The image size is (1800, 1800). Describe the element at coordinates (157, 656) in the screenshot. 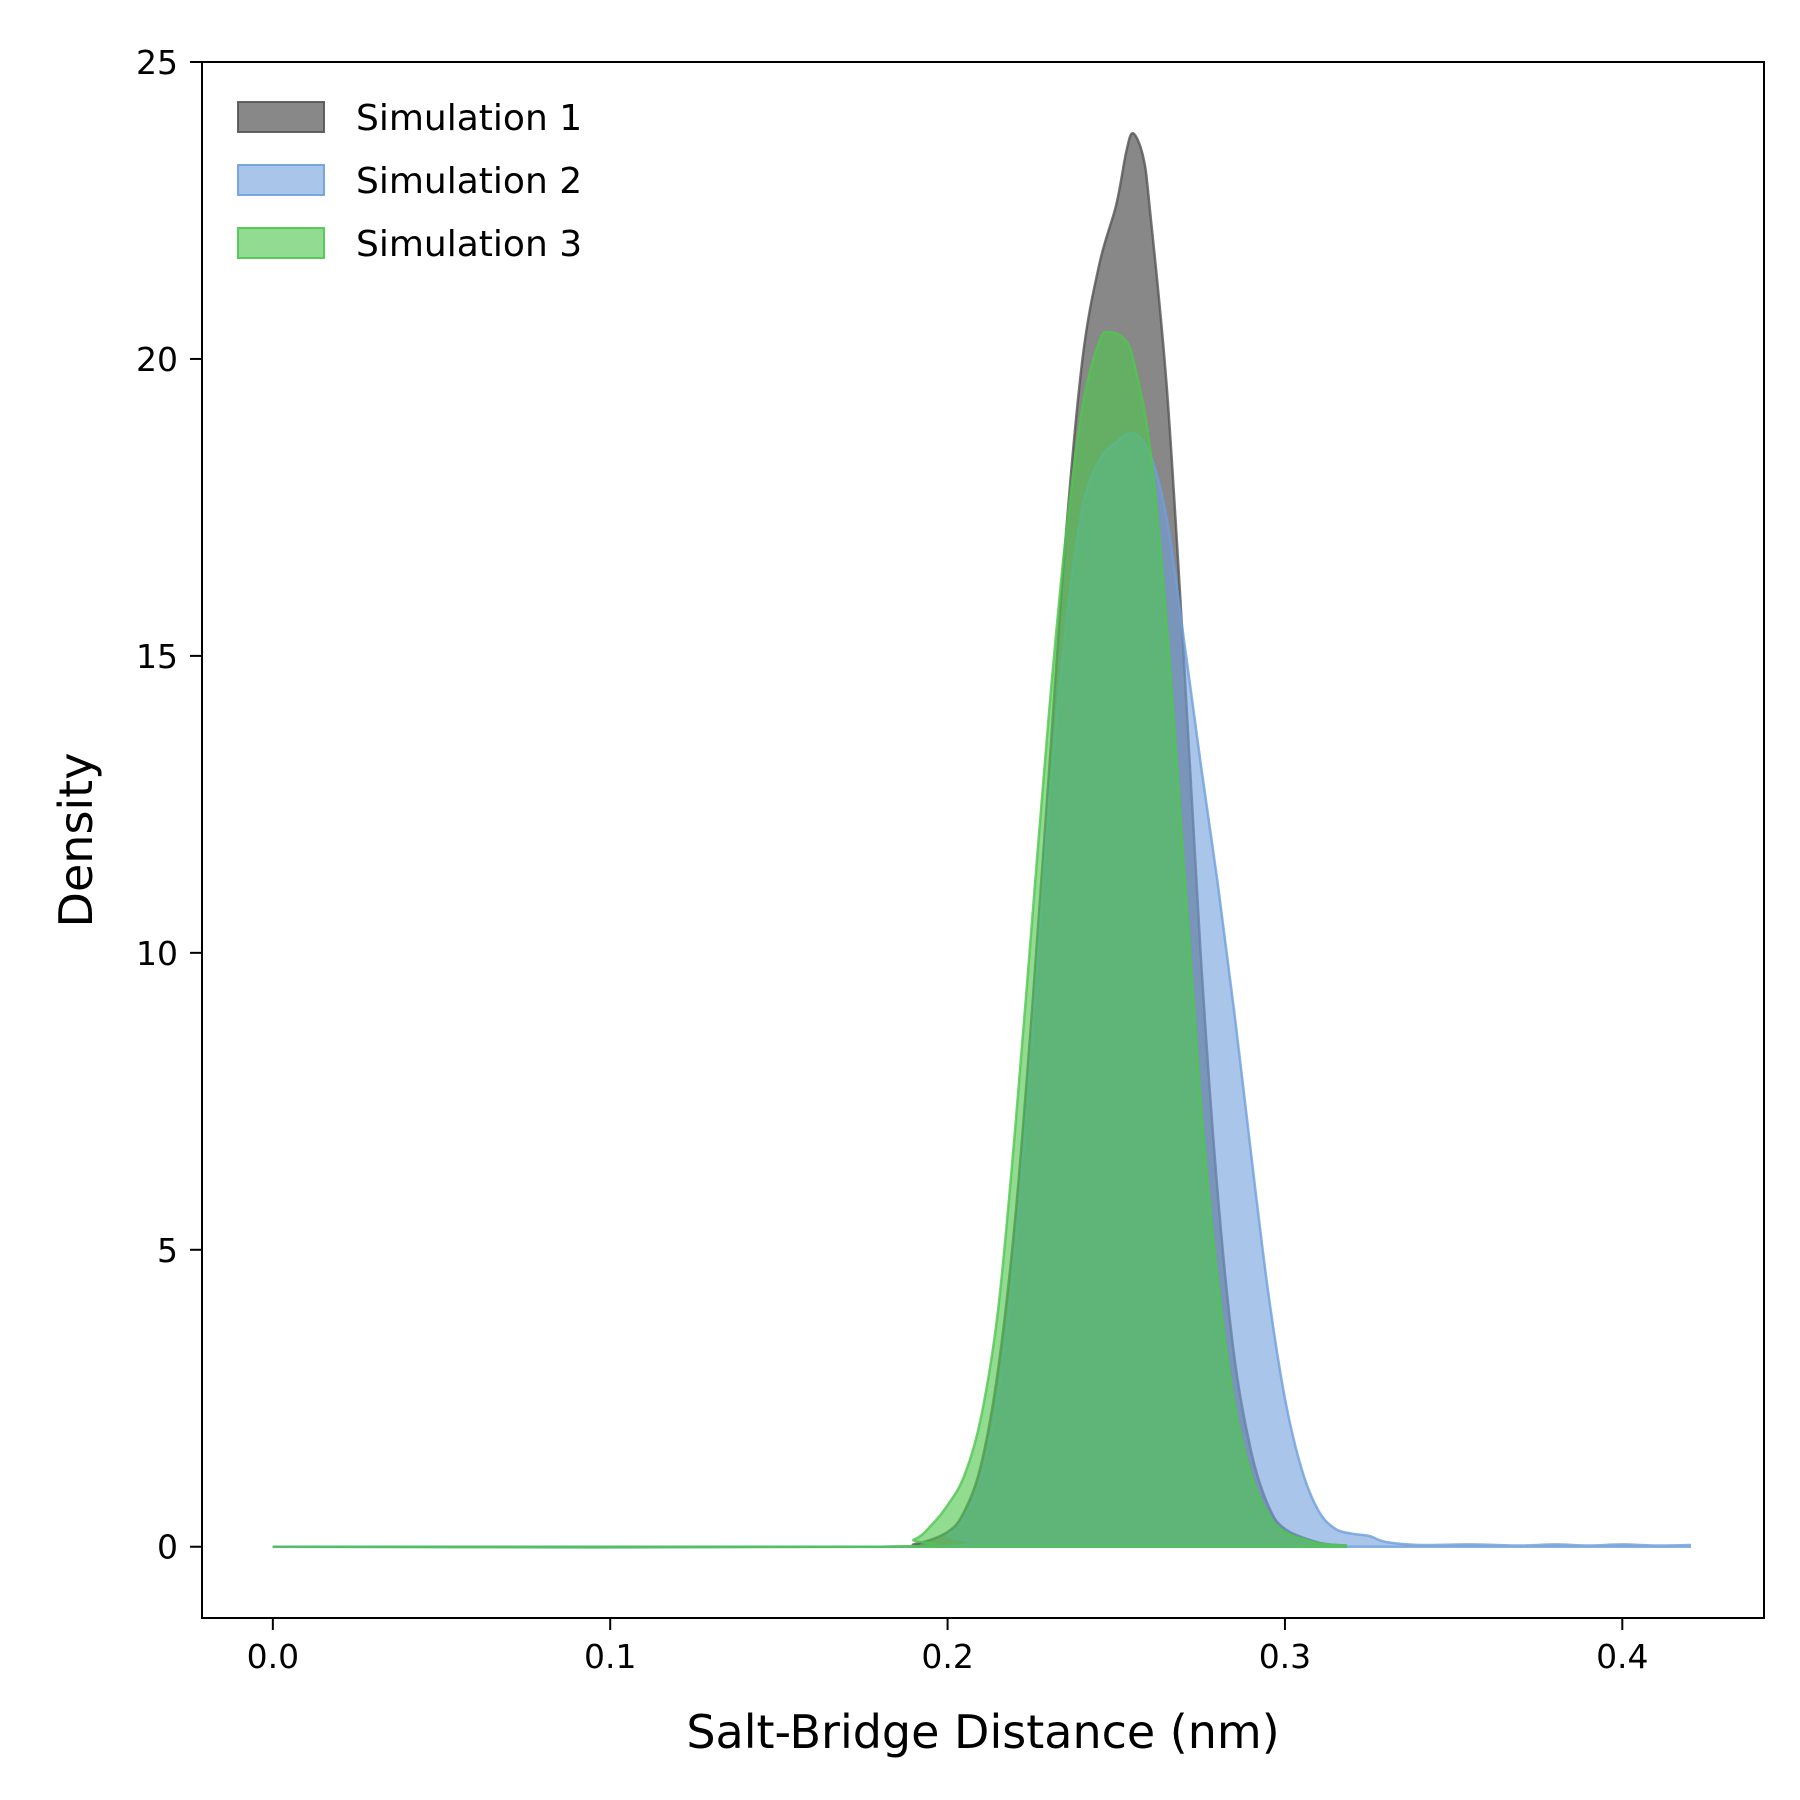

I see `y-tick-label: 15` at that location.